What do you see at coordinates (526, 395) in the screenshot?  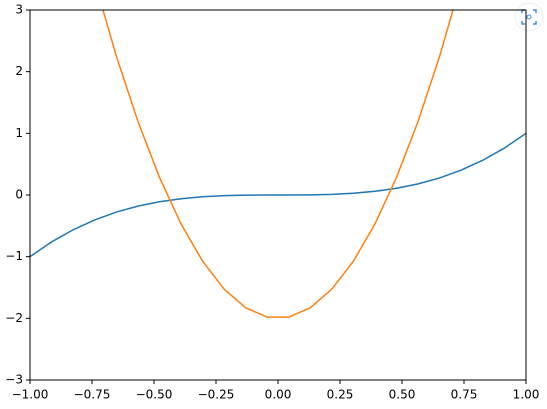 I see `x-tick-label: 1.00` at bounding box center [526, 395].